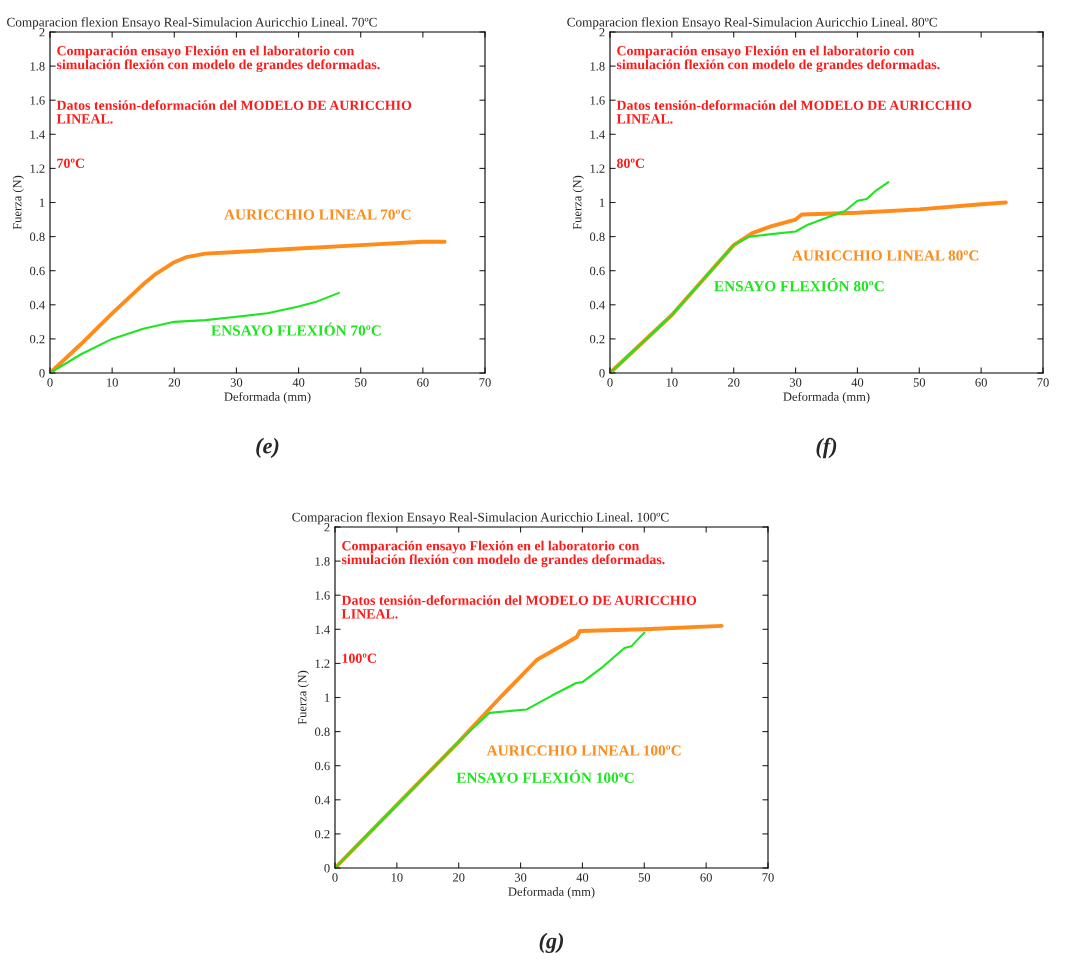 This screenshot has height=969, width=1070. I want to click on series-label: ENSAYO FLEXIÓN 80ºC, so click(799, 285).